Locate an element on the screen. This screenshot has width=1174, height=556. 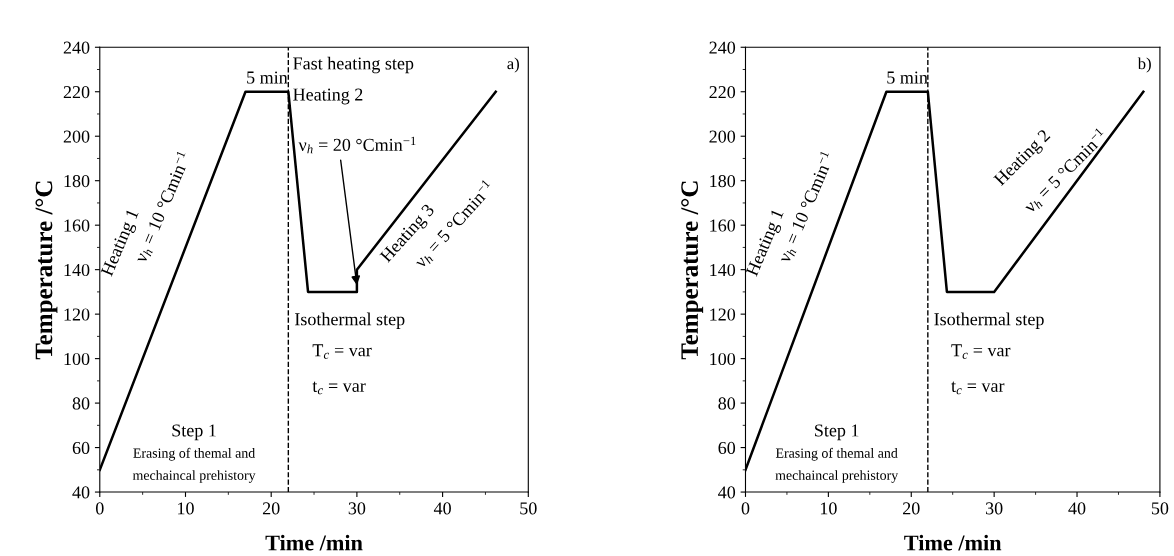
annotation: b) is located at coordinates (1144, 65).